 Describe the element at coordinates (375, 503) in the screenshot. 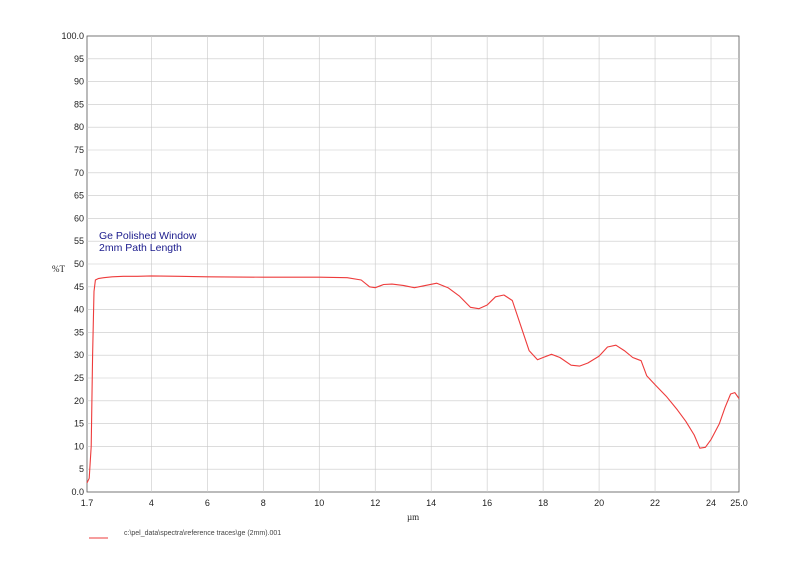

I see `x-tick-label: 12` at that location.